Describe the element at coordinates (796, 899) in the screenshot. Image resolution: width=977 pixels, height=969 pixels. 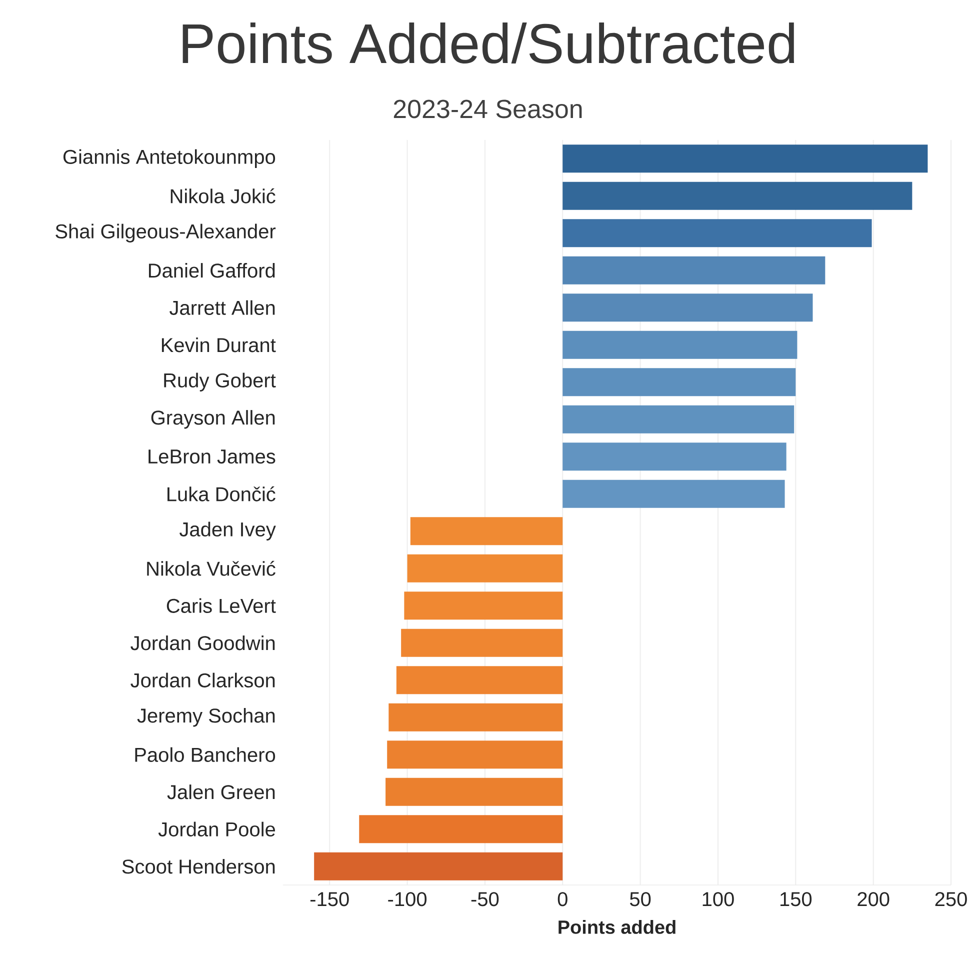
I see `x-tick-label: 150` at that location.